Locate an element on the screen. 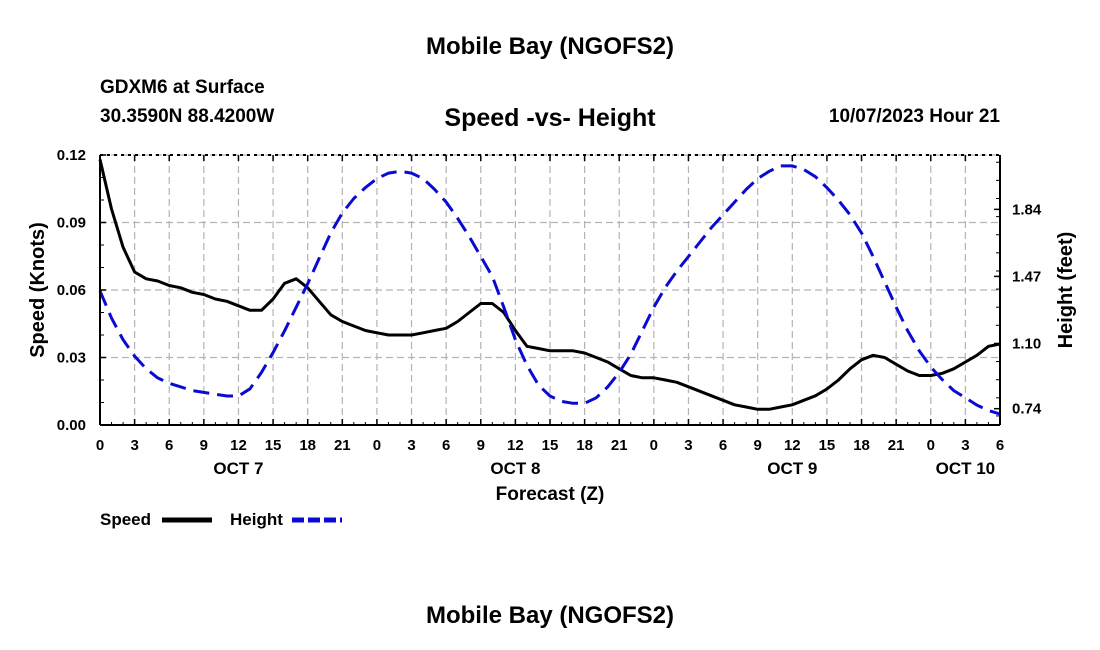  station-coordinates: 30.3590N 88.4200W is located at coordinates (187, 116).